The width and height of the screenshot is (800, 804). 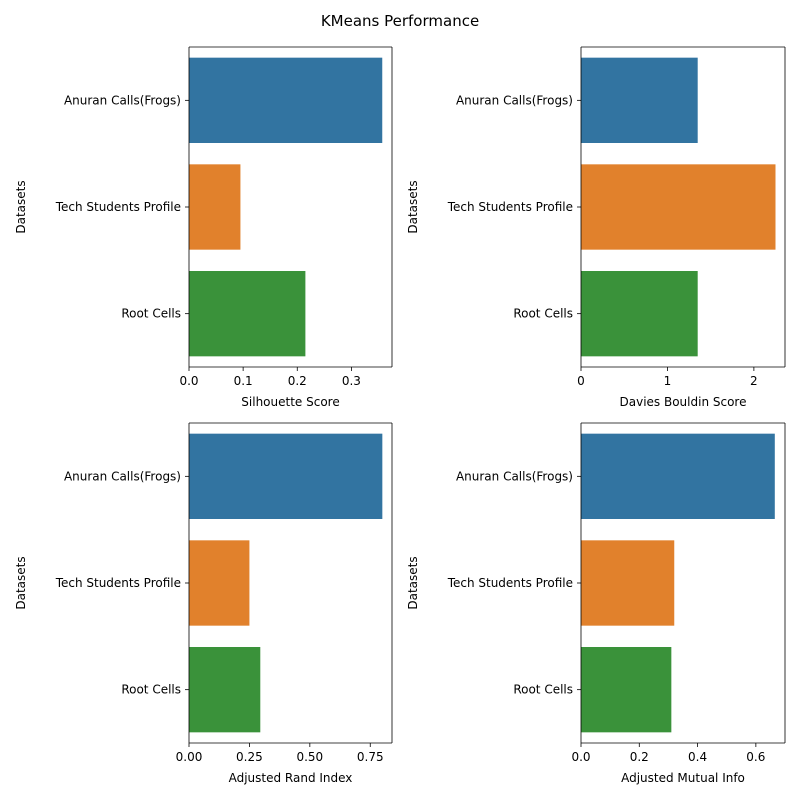 I want to click on x-axis-label: Silhouette Score, so click(x=290, y=402).